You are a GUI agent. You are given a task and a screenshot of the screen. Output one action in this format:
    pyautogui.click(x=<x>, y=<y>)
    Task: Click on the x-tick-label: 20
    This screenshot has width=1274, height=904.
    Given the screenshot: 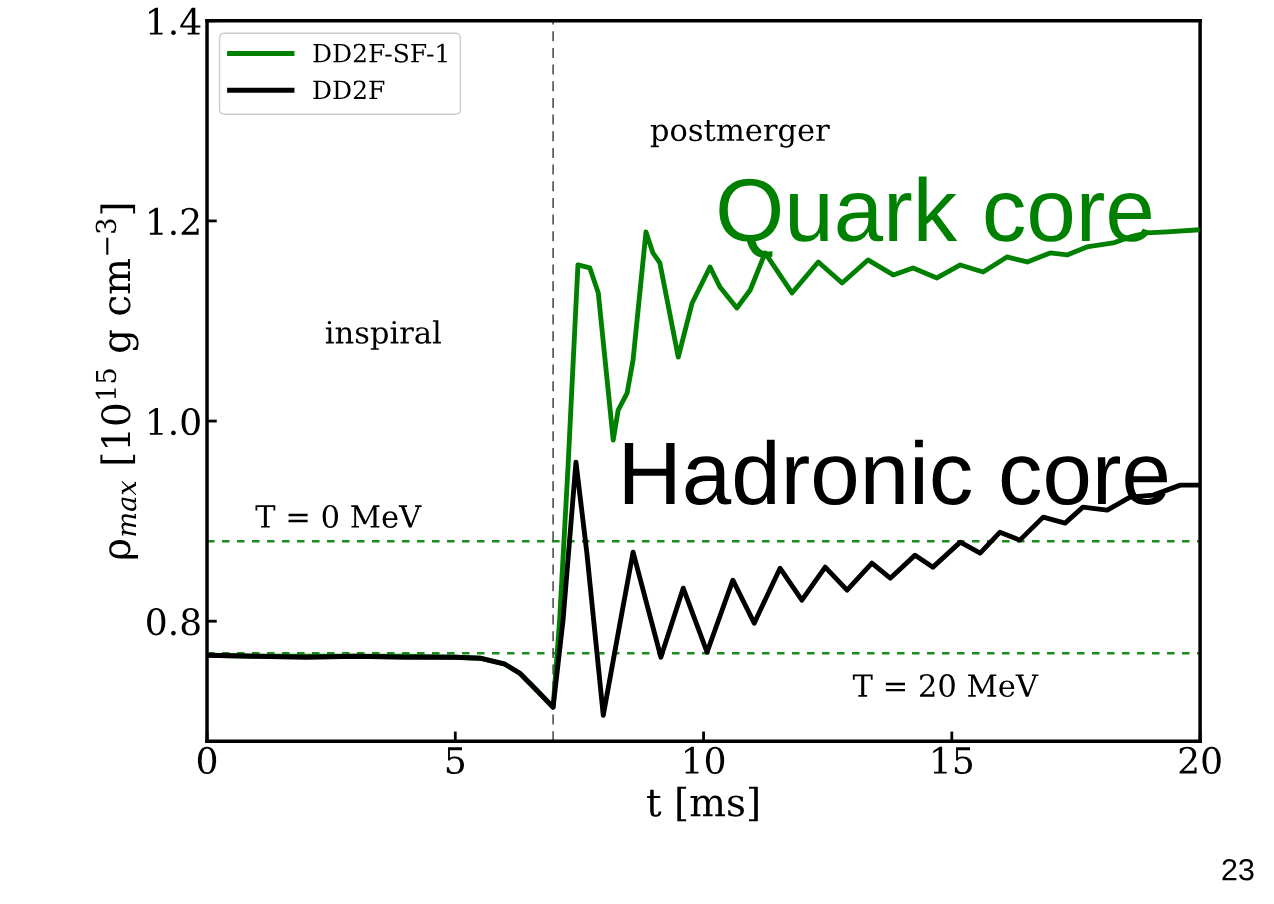 What is the action you would take?
    pyautogui.click(x=1200, y=760)
    